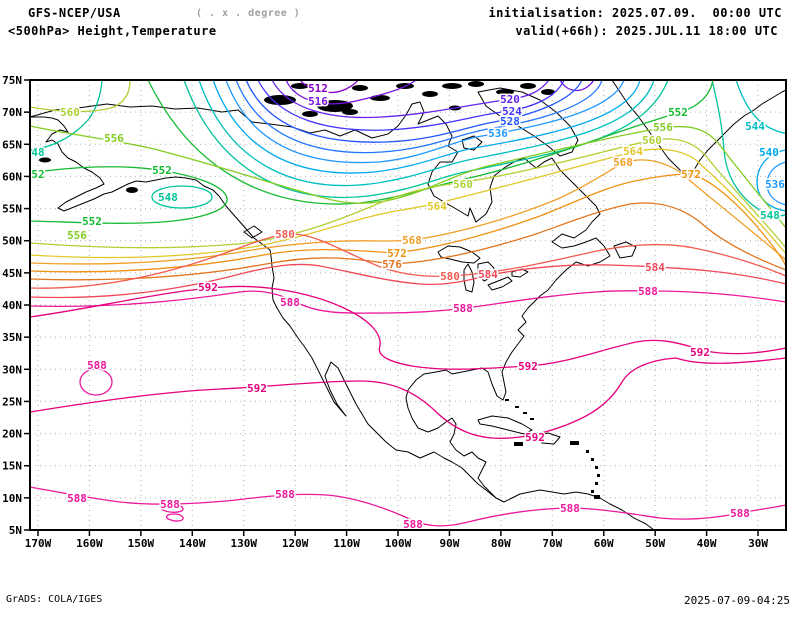 The width and height of the screenshot is (800, 618). What do you see at coordinates (12, 369) in the screenshot?
I see `lat-label: 30N` at bounding box center [12, 369].